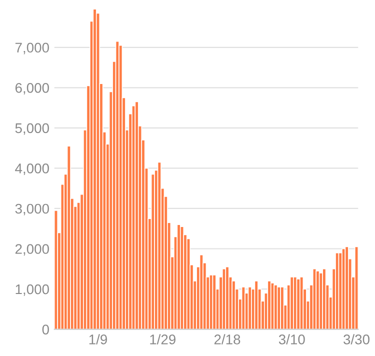 This screenshot has height=356, width=375. What do you see at coordinates (291, 339) in the screenshot?
I see `x-tick-label: 3/10` at bounding box center [291, 339].